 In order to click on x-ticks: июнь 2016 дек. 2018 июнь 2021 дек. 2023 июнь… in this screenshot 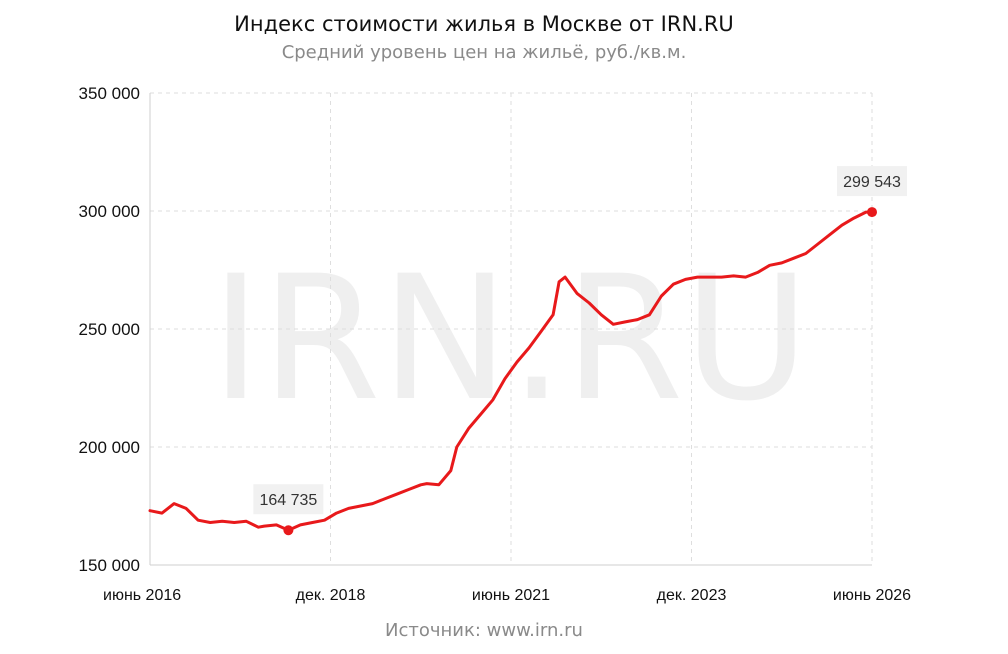, I will do `click(507, 595)`.